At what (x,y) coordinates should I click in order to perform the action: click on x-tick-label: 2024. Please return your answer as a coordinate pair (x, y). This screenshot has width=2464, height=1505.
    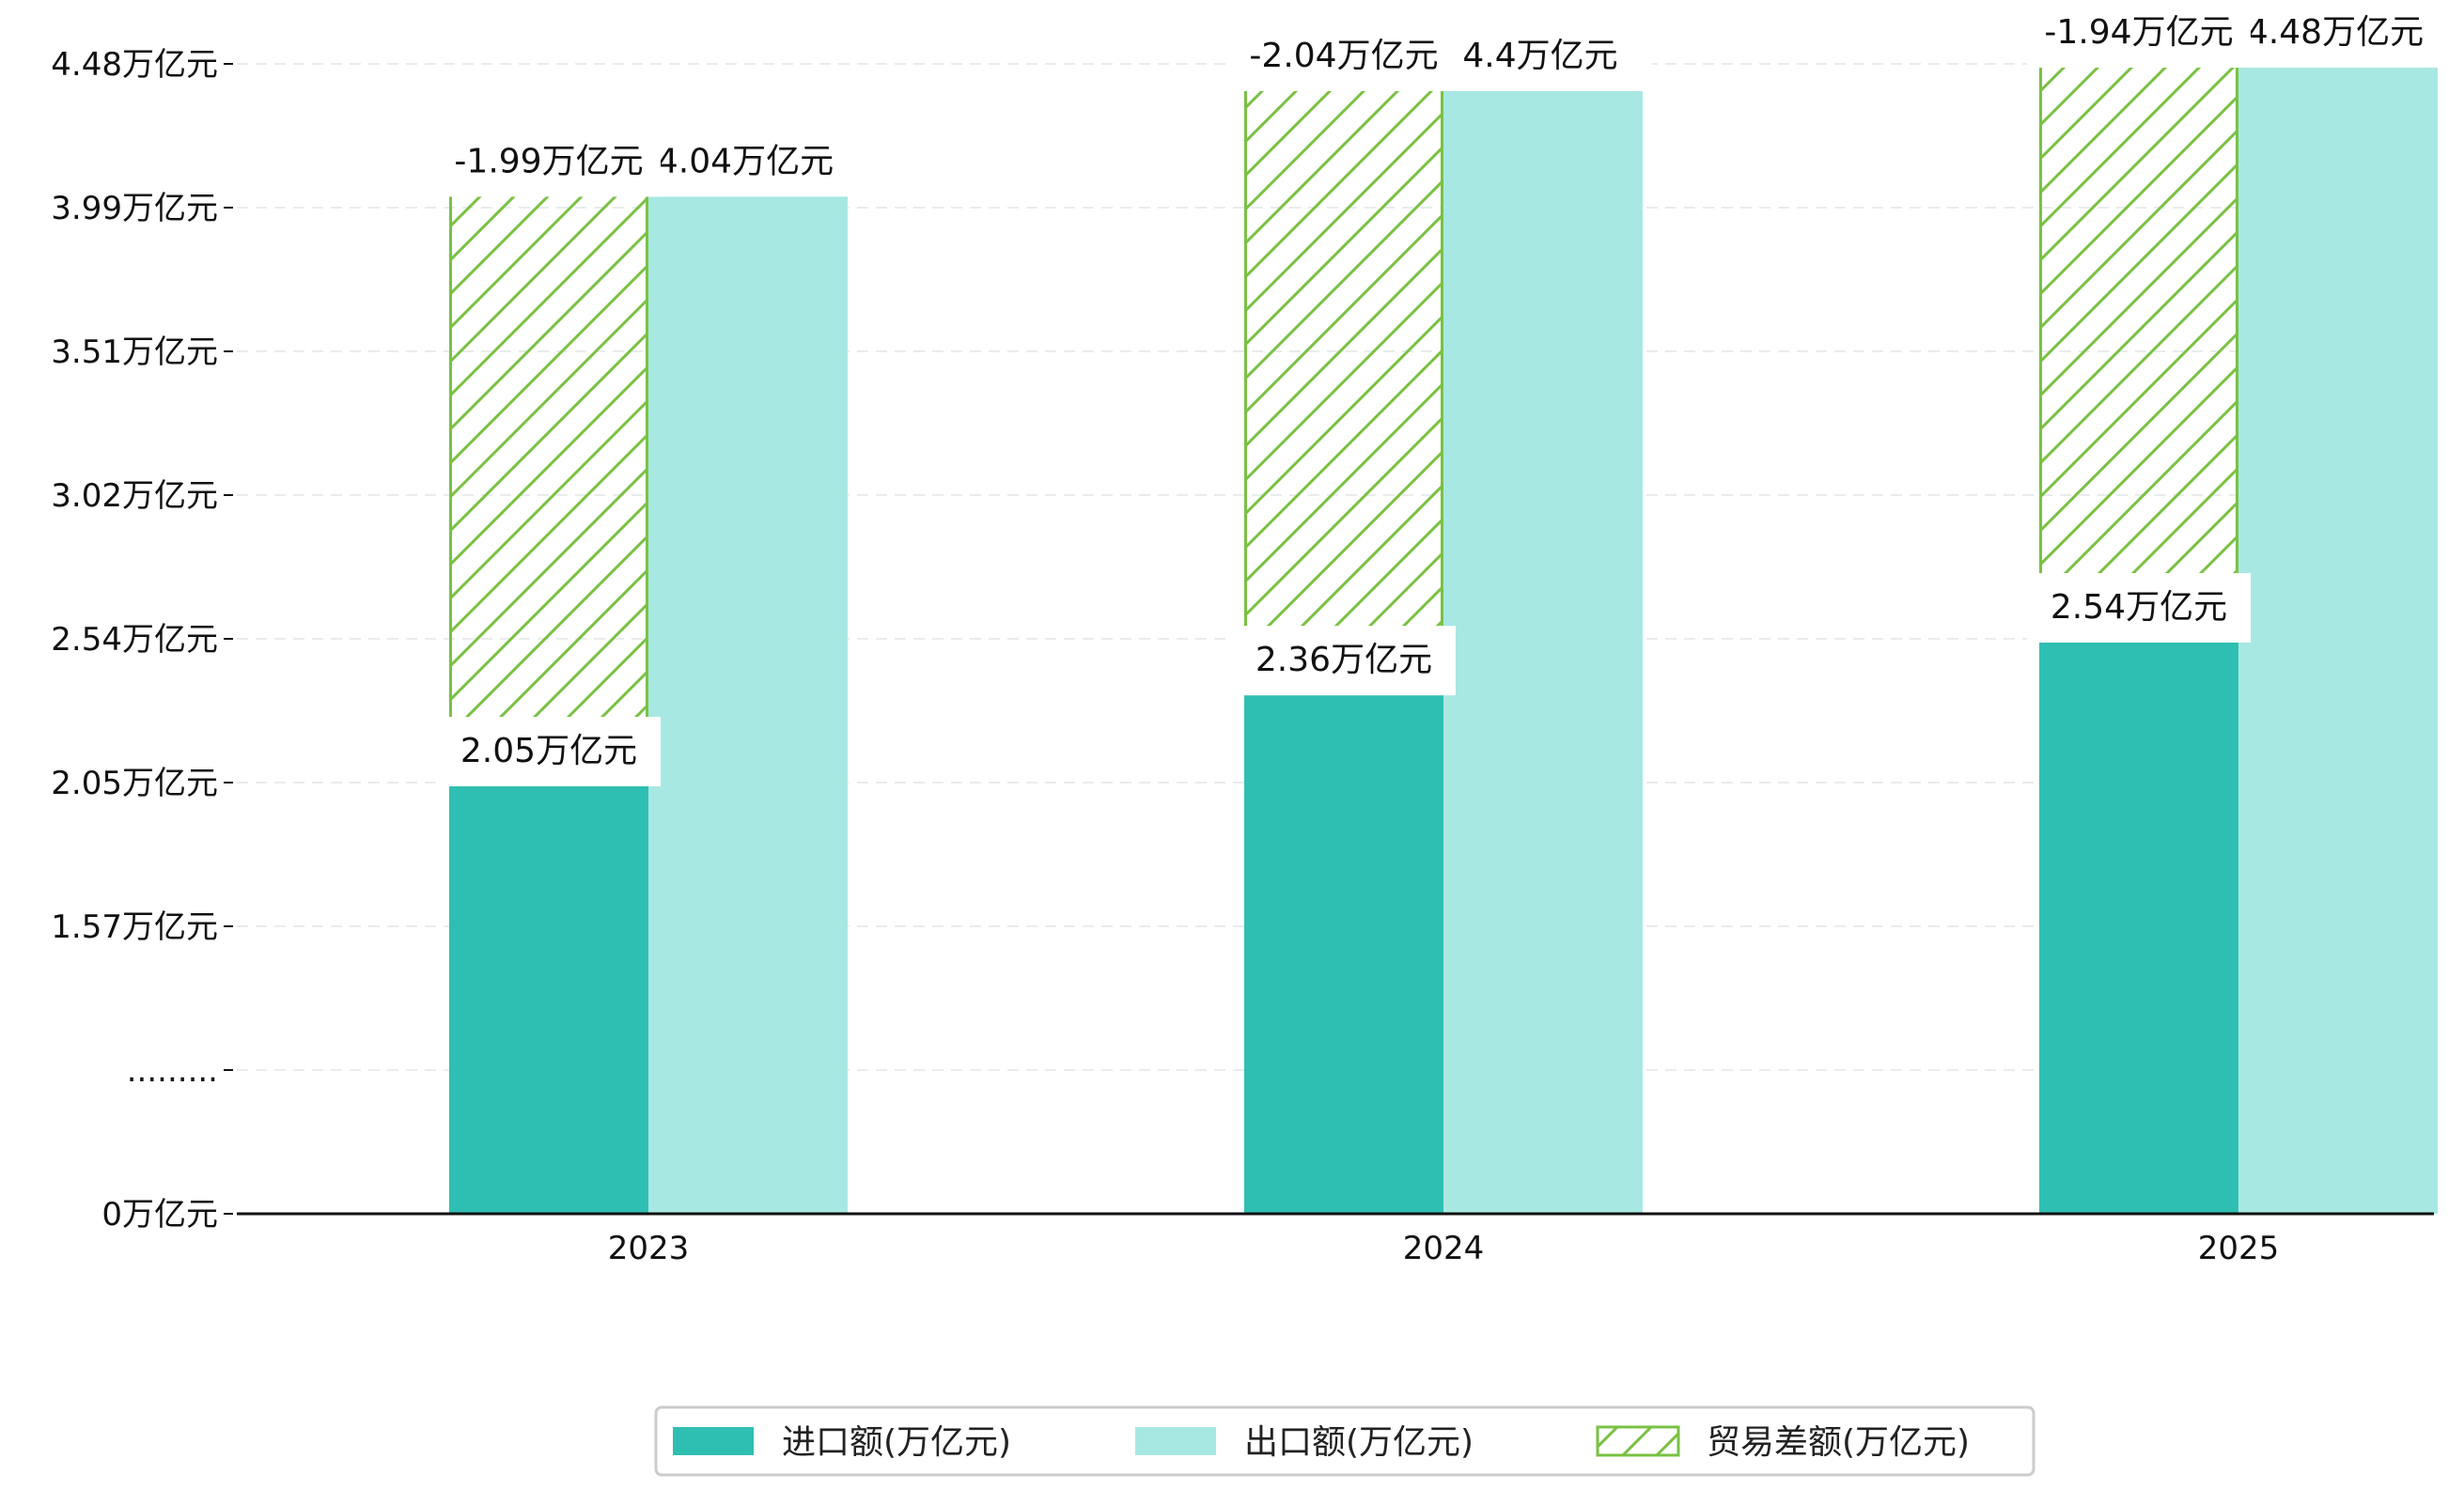
    Looking at the image, I should click on (1444, 1248).